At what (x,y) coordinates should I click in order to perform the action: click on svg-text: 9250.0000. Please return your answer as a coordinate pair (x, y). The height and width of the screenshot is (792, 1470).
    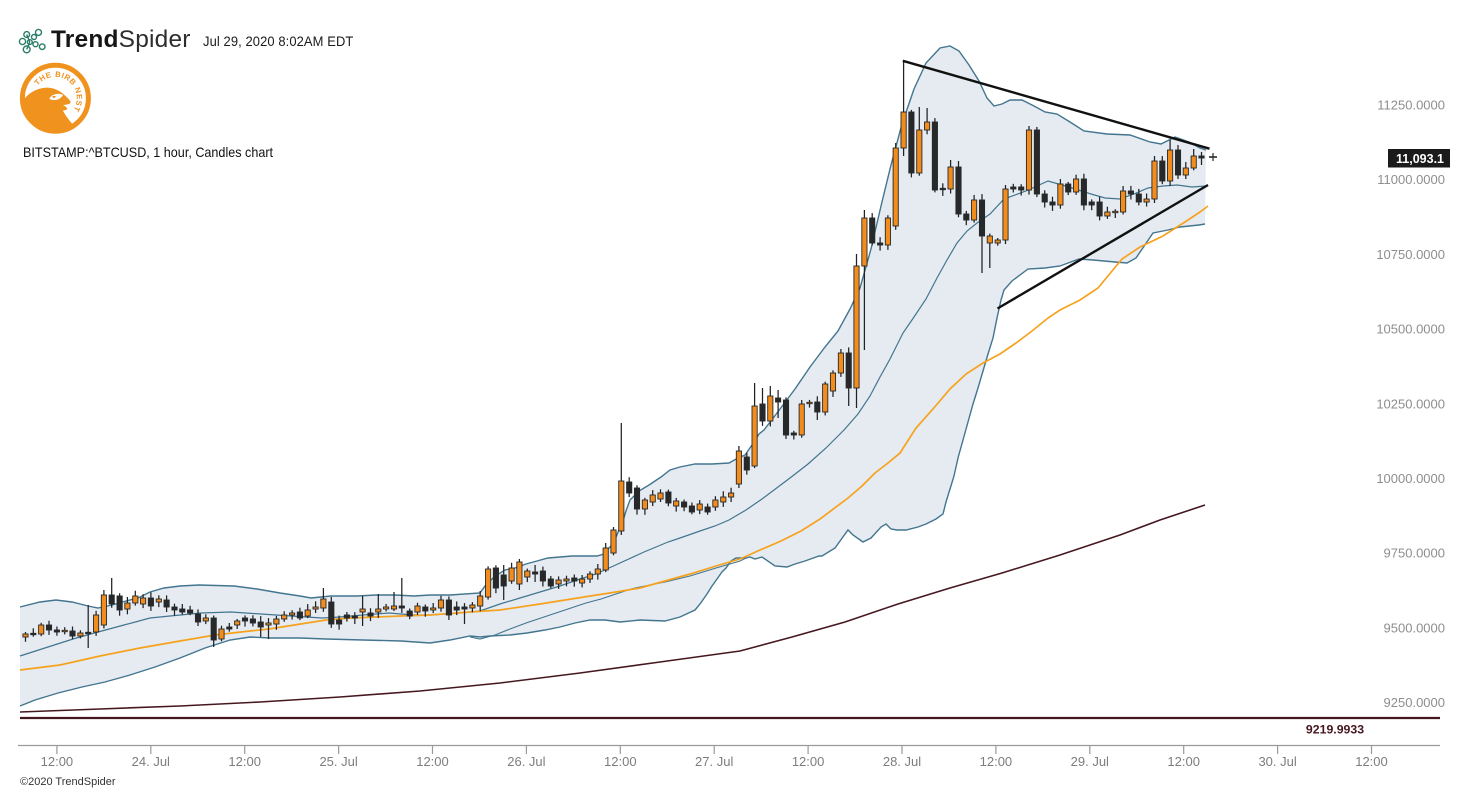
    Looking at the image, I should click on (1414, 702).